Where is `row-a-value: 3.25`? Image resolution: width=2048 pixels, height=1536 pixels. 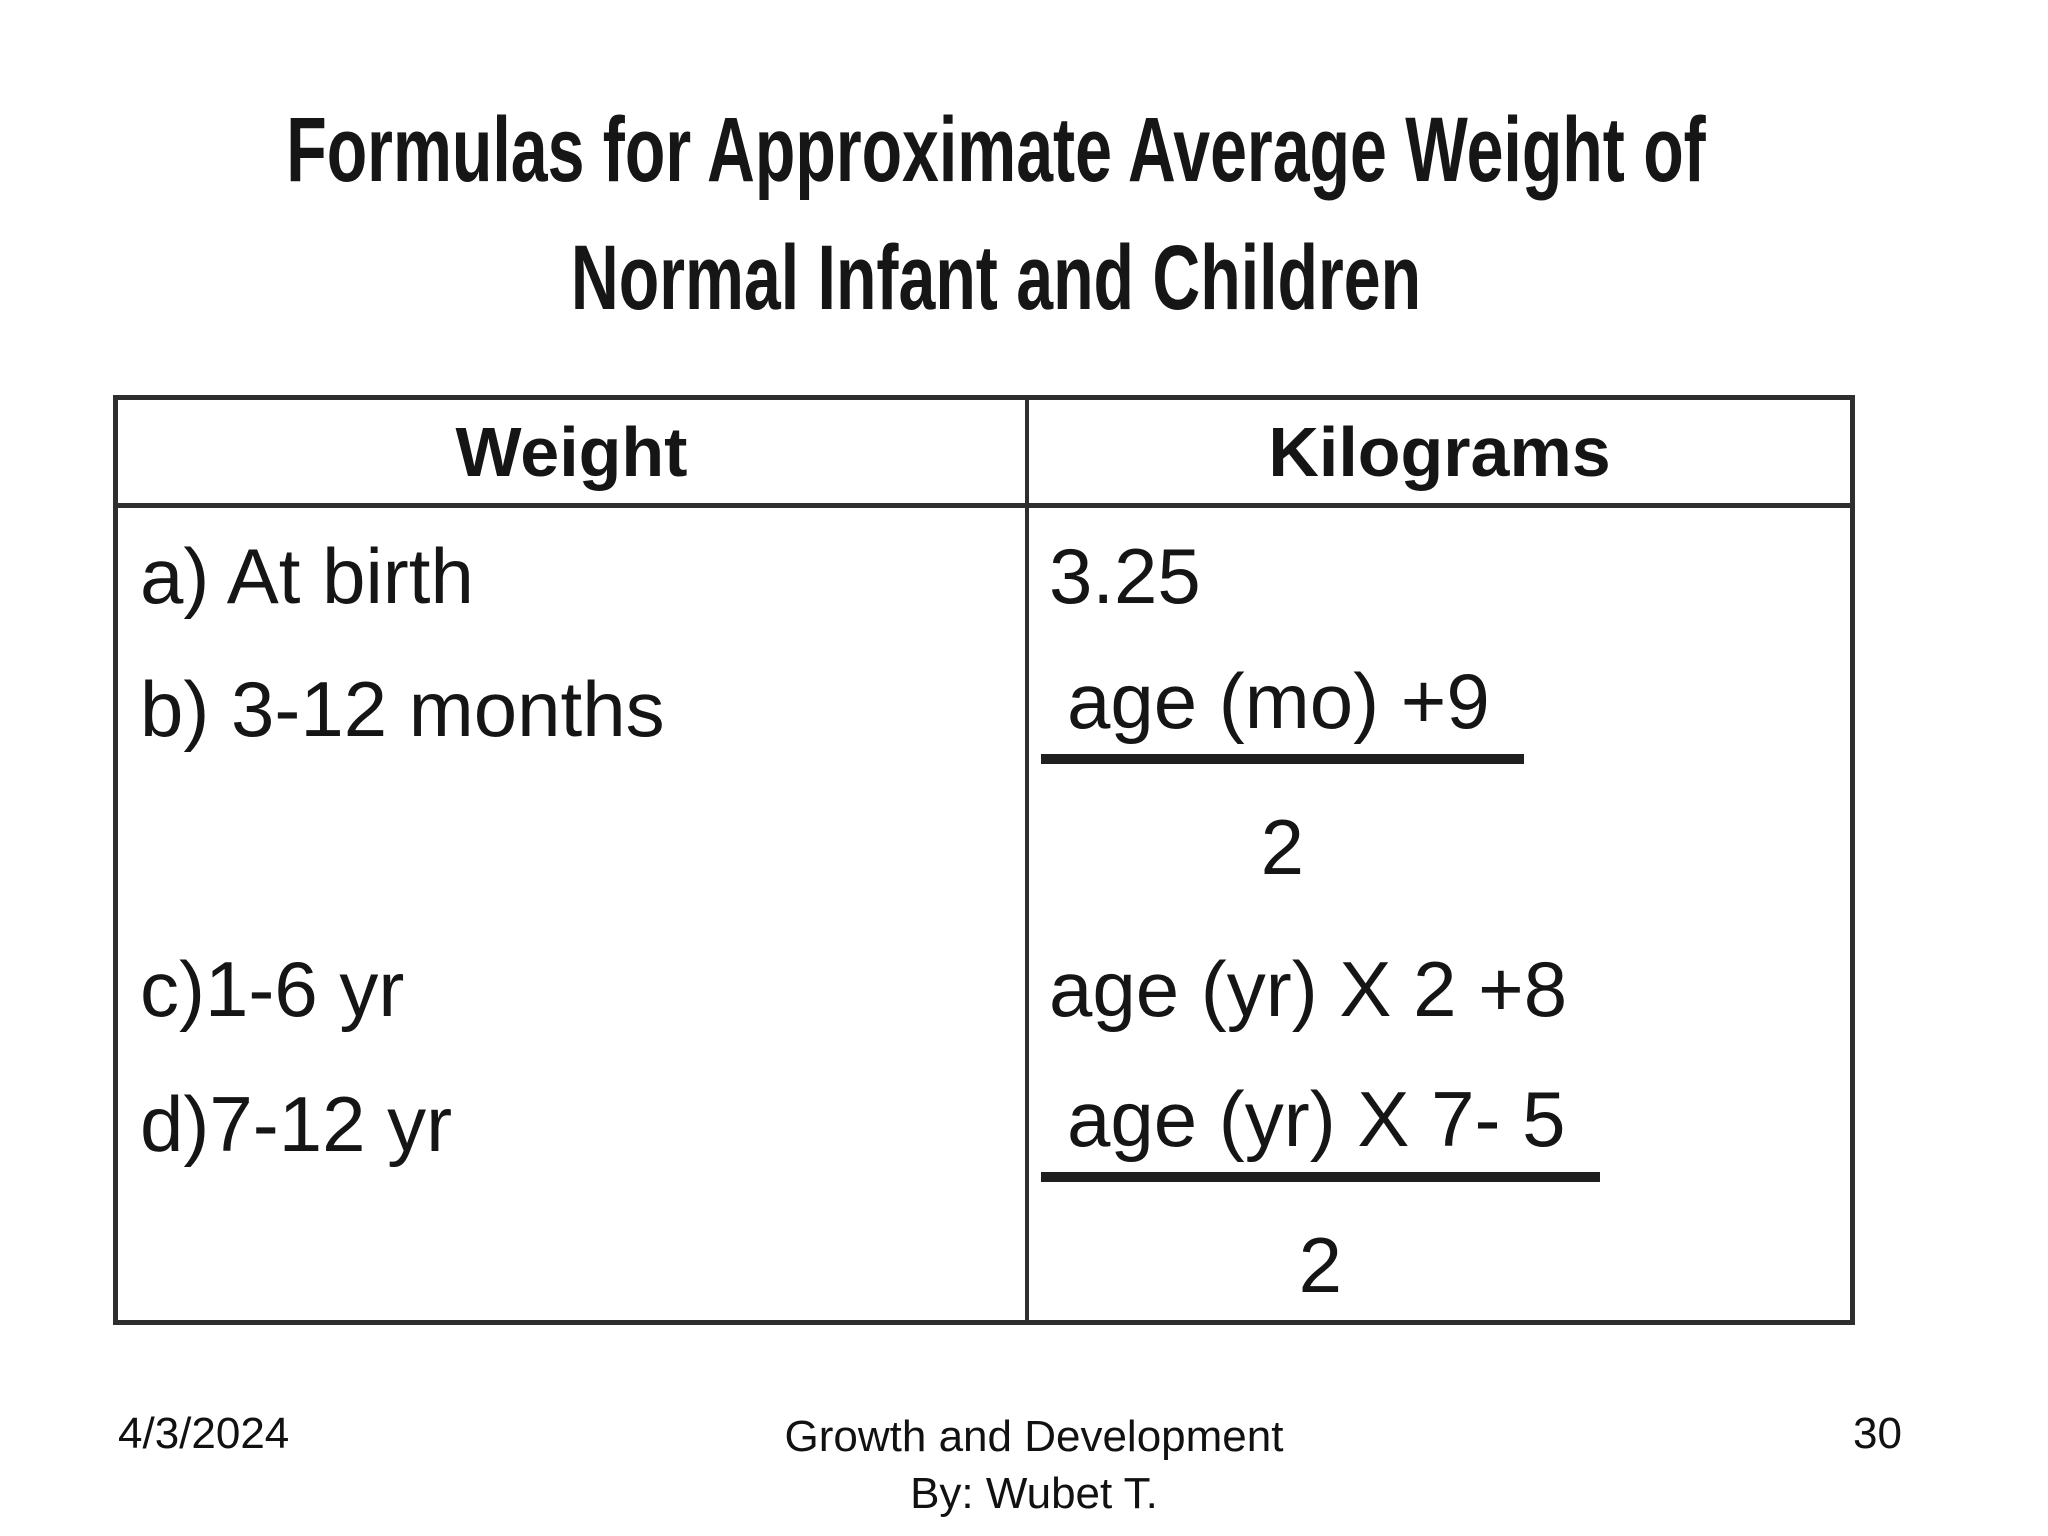
row-a-value: 3.25 is located at coordinates (1125, 576).